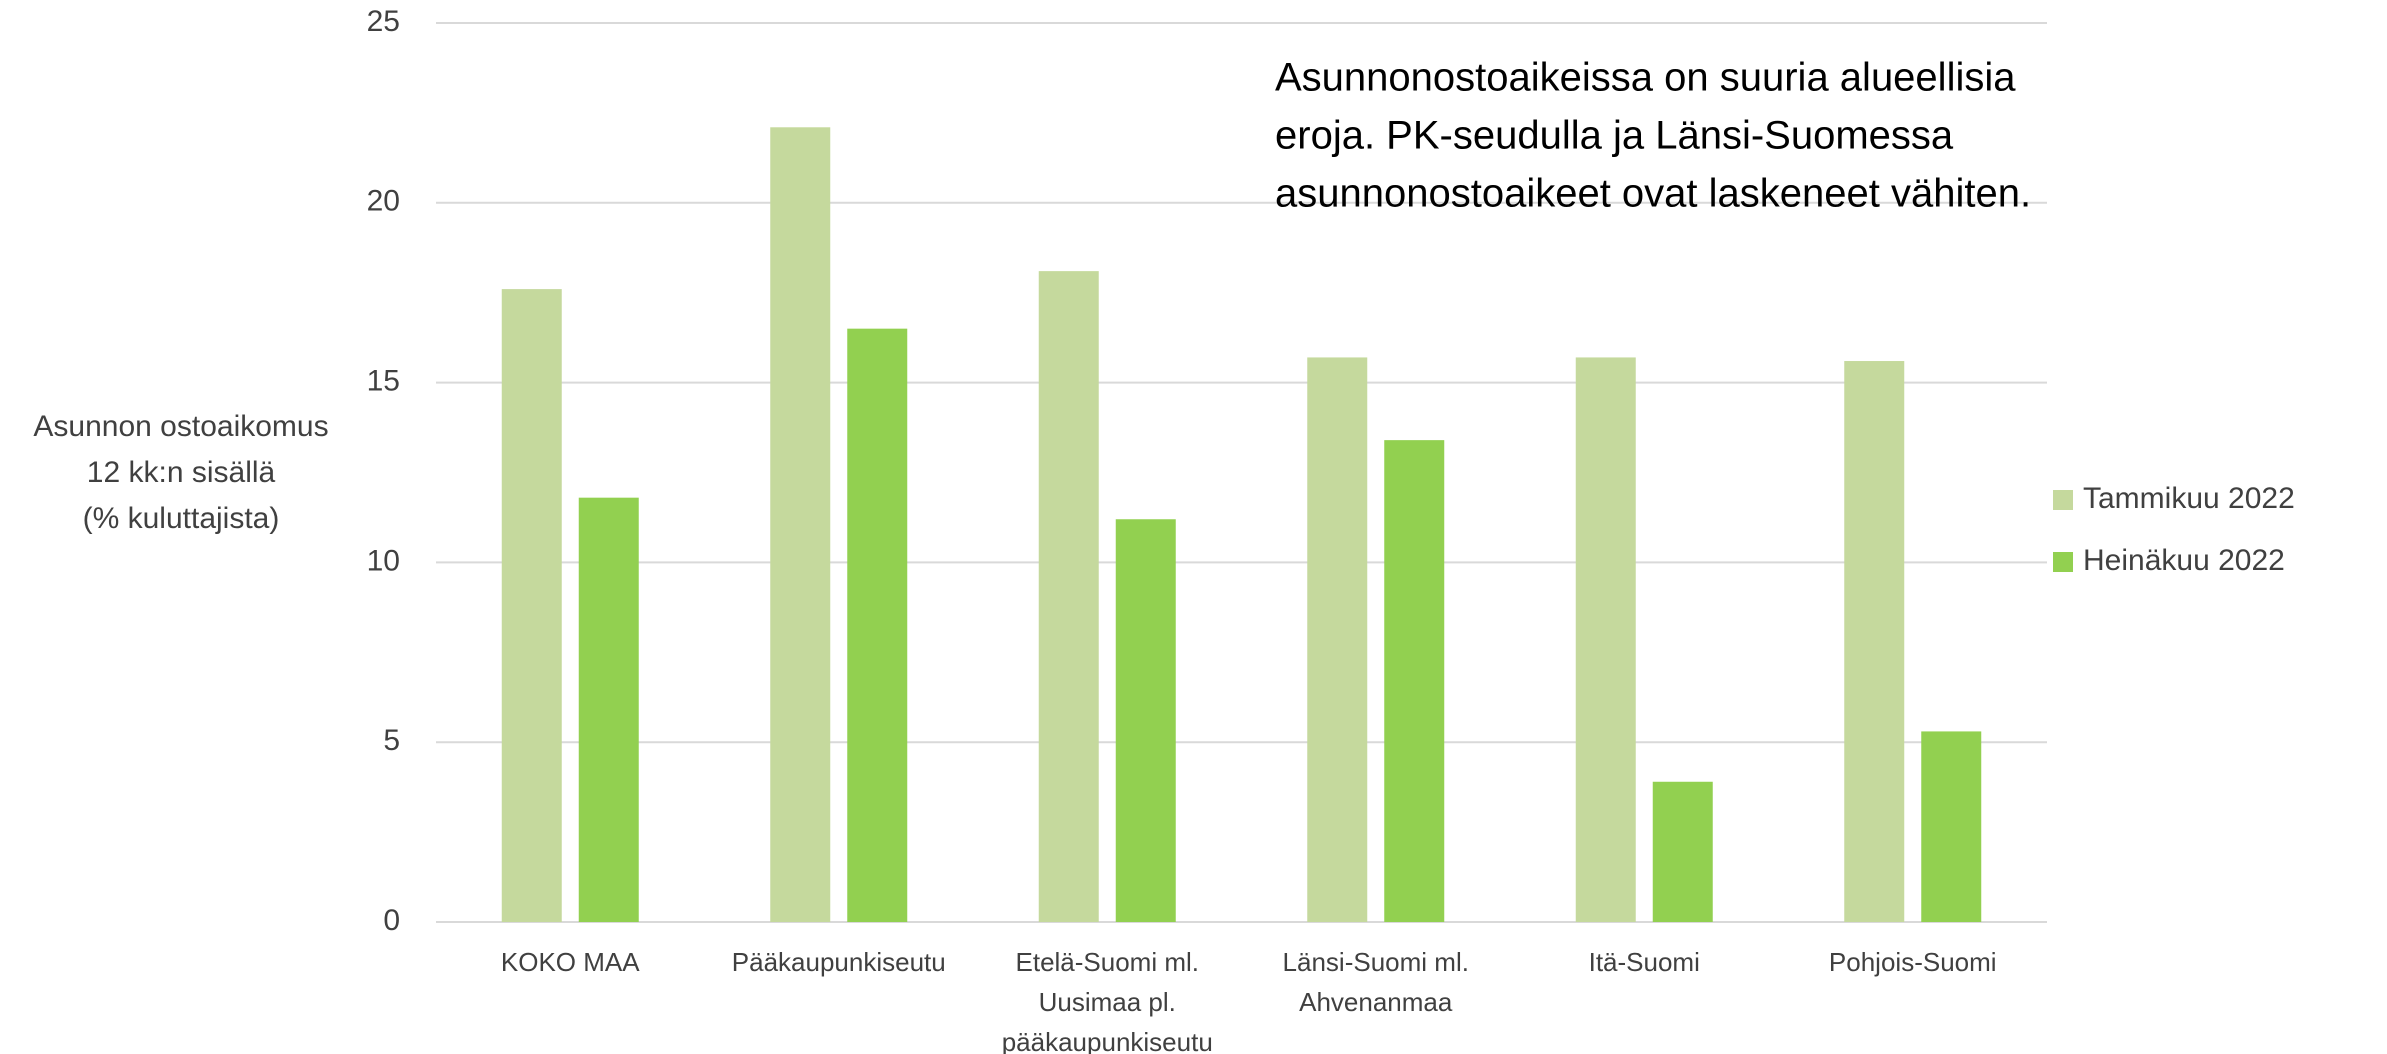  I want to click on y-tick-label: 15, so click(383, 381).